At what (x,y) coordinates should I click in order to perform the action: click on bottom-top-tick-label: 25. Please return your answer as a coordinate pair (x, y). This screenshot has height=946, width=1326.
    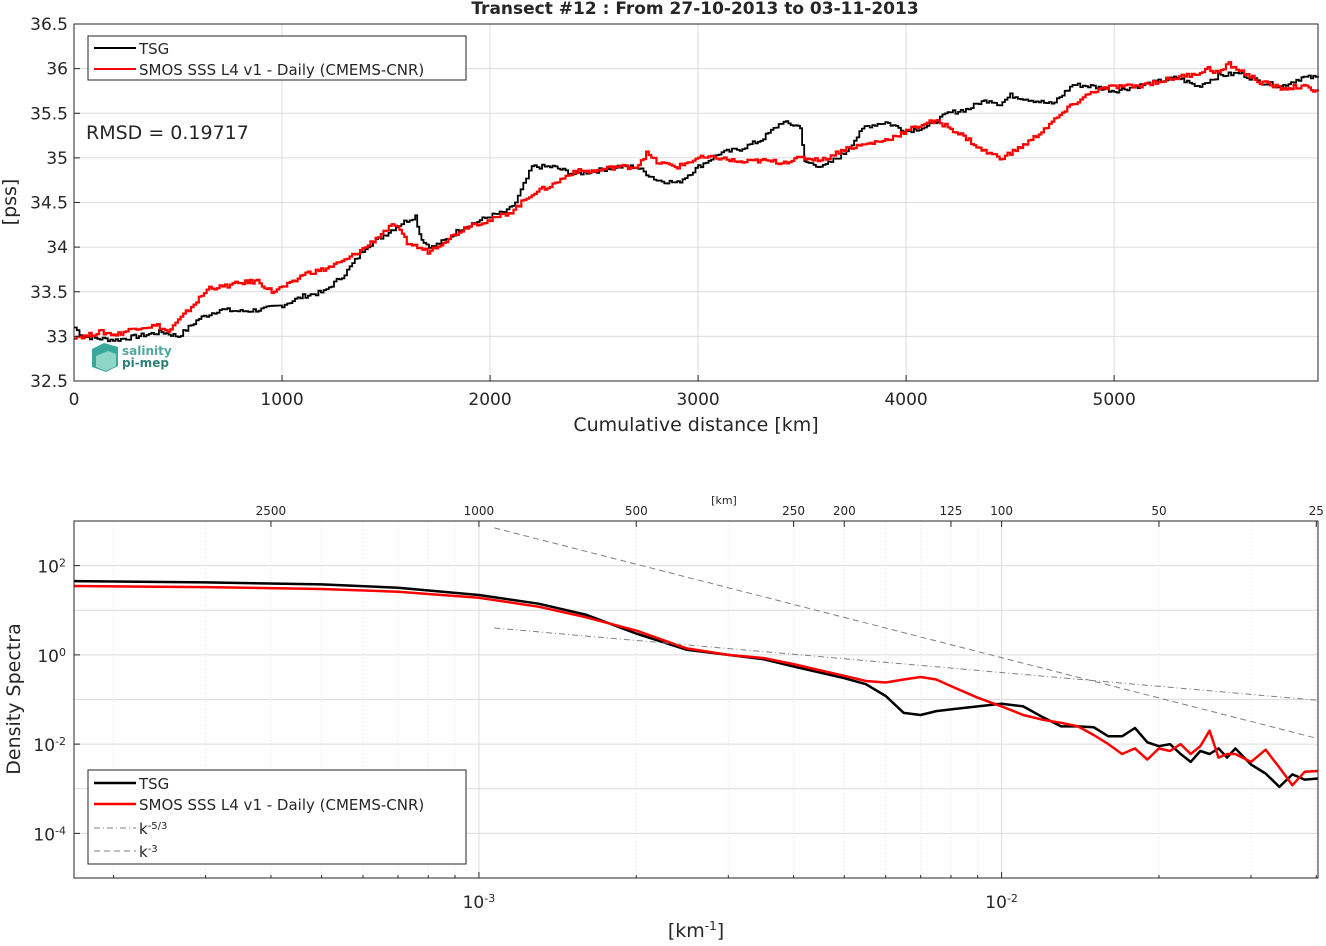
    Looking at the image, I should click on (1316, 511).